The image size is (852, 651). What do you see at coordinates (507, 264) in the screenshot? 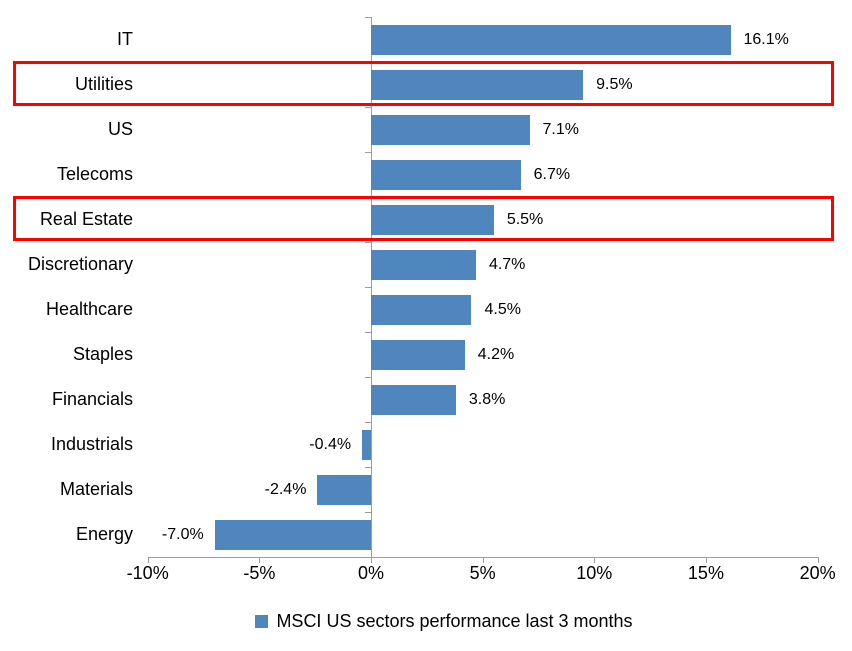
I see `data-label: 4.7%` at bounding box center [507, 264].